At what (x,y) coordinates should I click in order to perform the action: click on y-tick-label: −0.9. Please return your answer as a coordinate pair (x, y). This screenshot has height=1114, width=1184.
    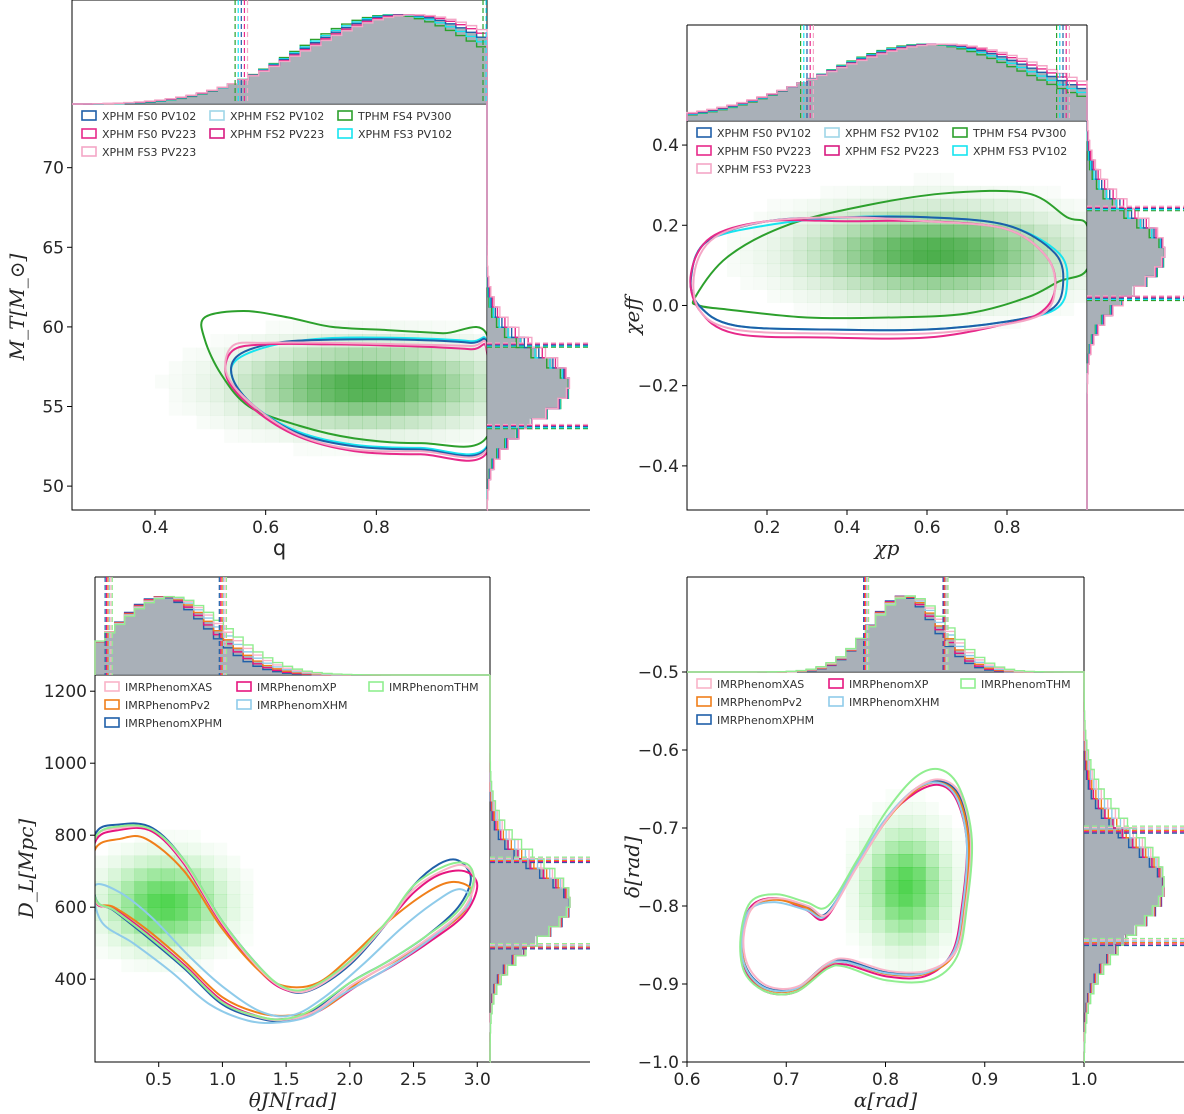
    Looking at the image, I should click on (658, 985).